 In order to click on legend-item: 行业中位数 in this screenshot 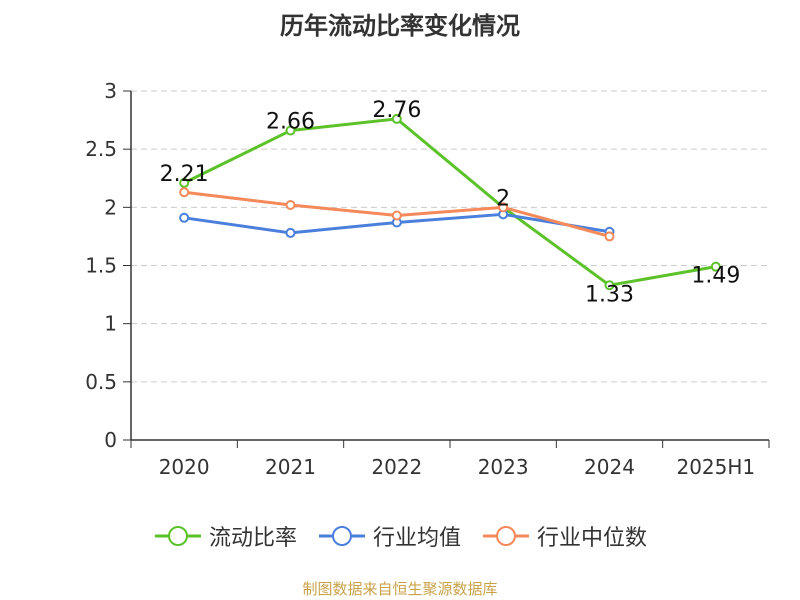, I will do `click(564, 536)`.